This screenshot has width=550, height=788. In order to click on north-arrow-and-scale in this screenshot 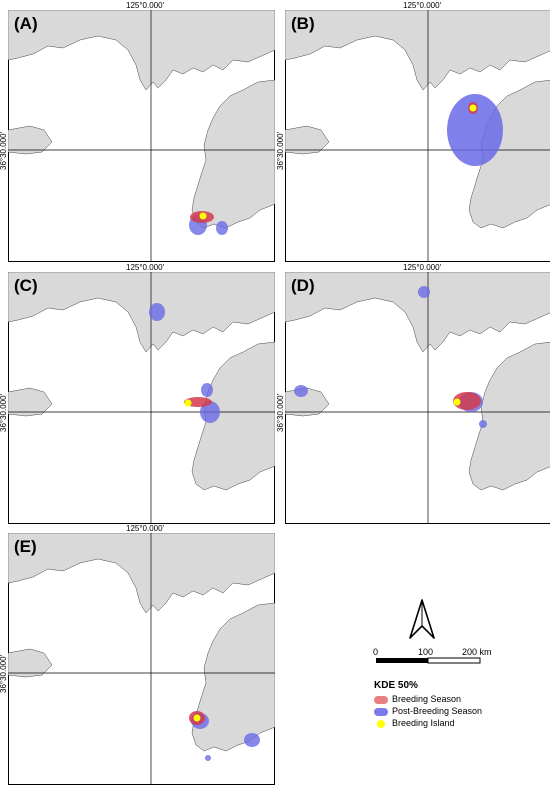, I will do `click(428, 631)`.